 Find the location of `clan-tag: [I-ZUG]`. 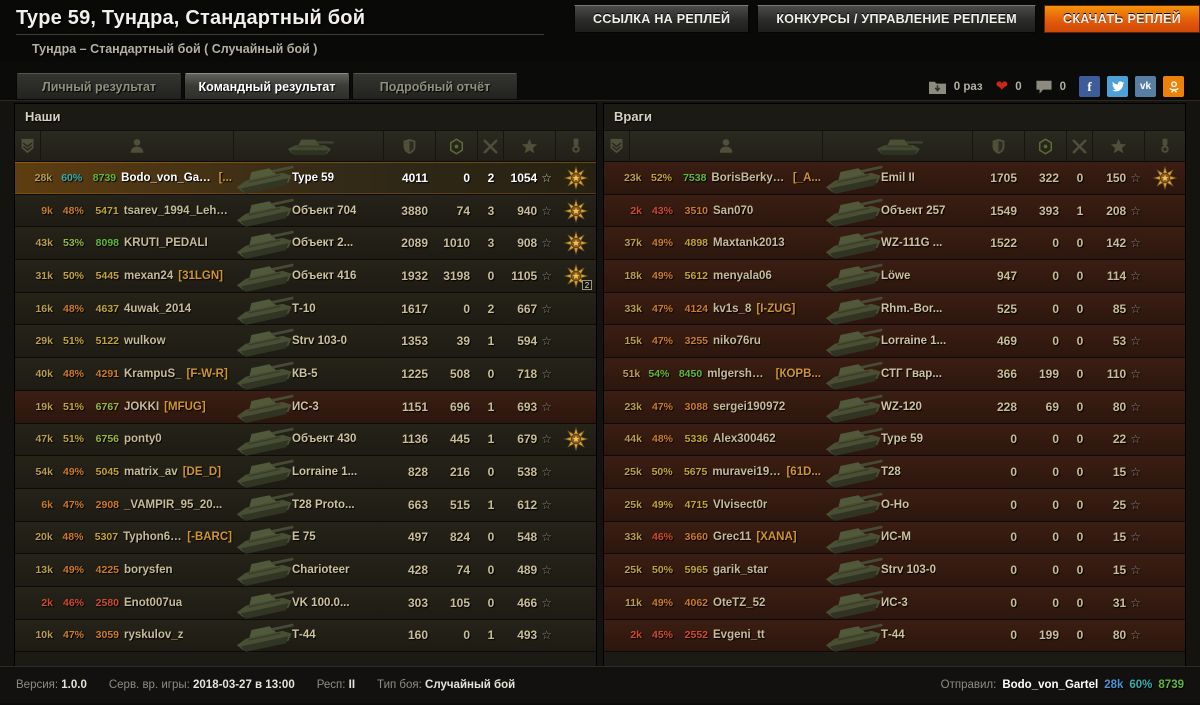

clan-tag: [I-ZUG] is located at coordinates (776, 308).